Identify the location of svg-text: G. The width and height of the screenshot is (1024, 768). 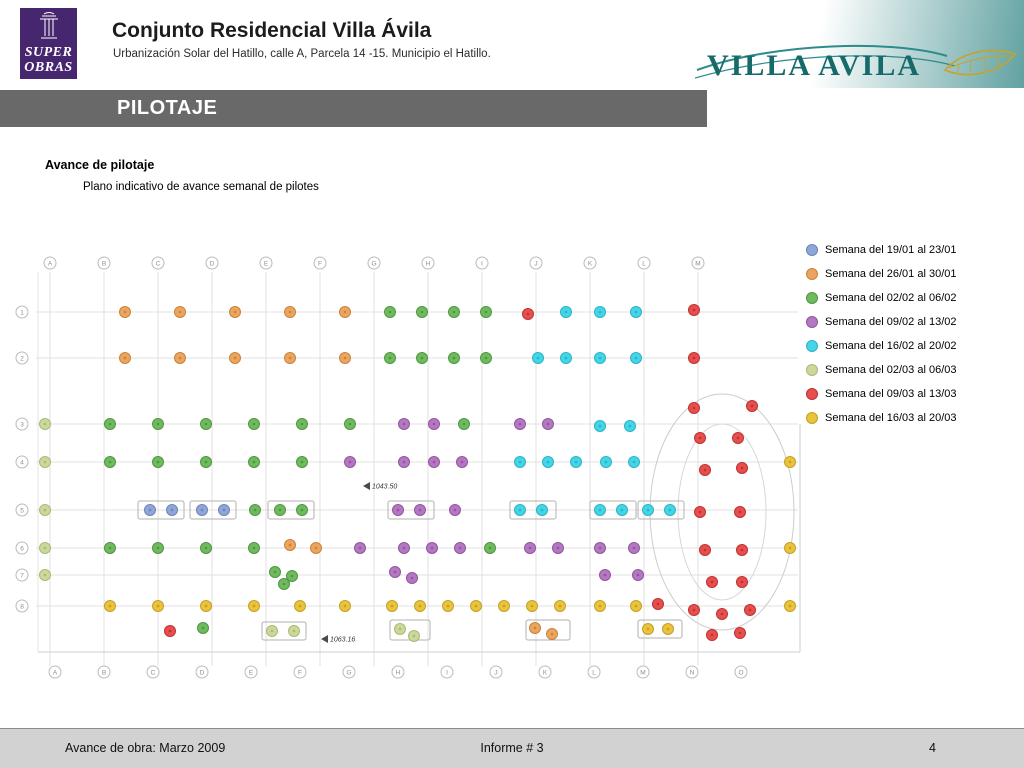
(348, 672).